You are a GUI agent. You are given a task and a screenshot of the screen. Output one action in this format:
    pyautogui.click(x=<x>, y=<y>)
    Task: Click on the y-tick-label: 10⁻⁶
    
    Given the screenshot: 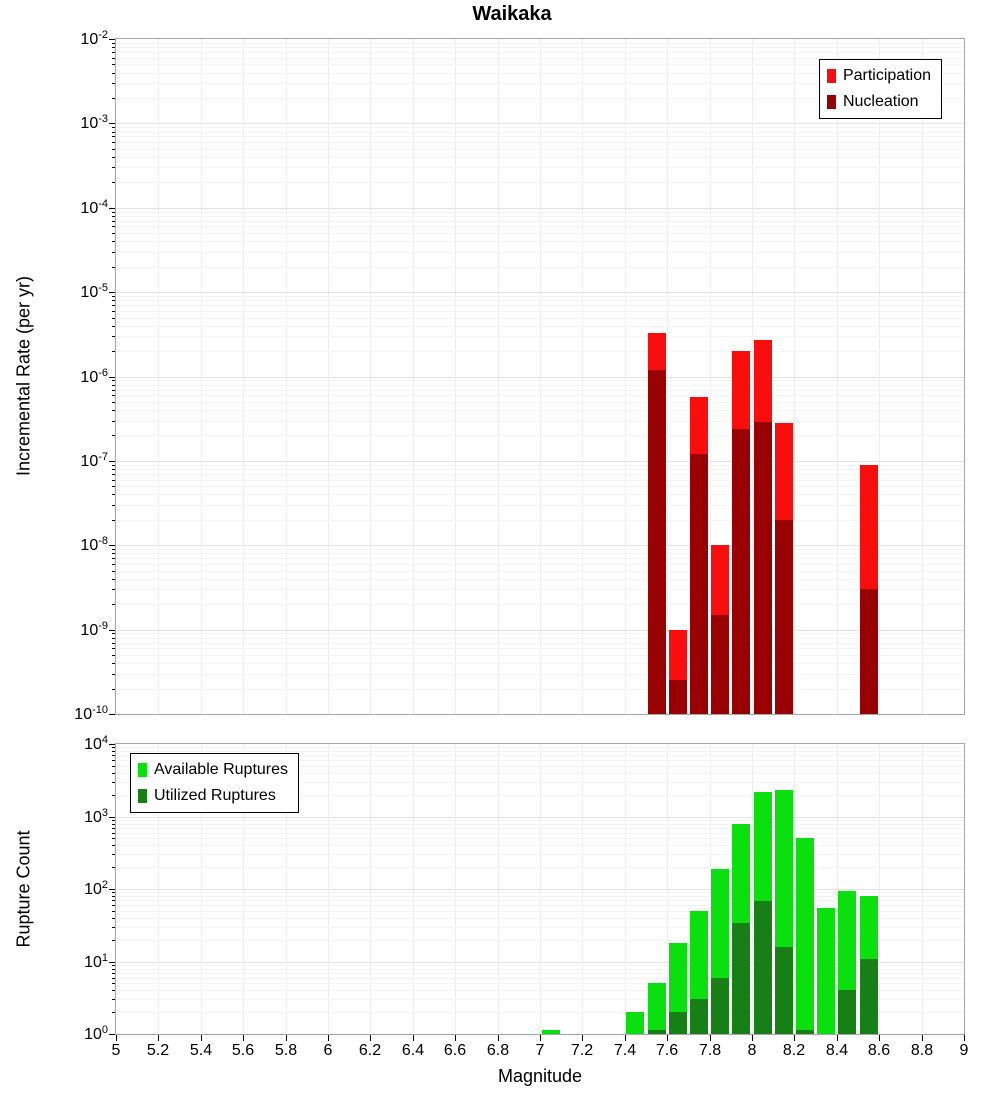 What is the action you would take?
    pyautogui.click(x=94, y=376)
    